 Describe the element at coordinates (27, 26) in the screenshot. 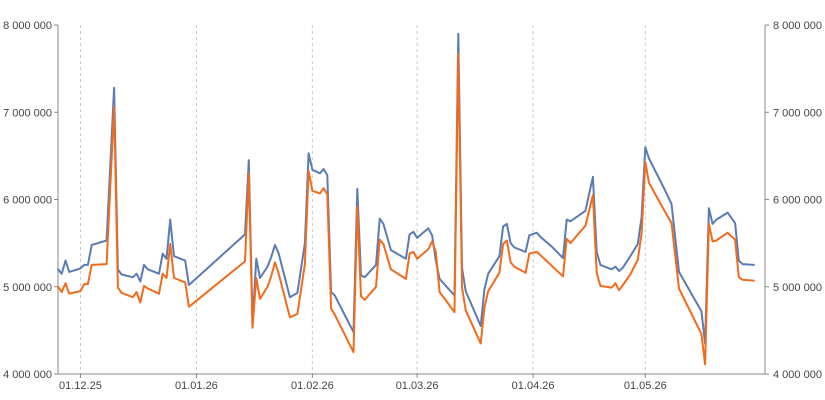

I see `y-tick-label-left: 8 000 000` at that location.